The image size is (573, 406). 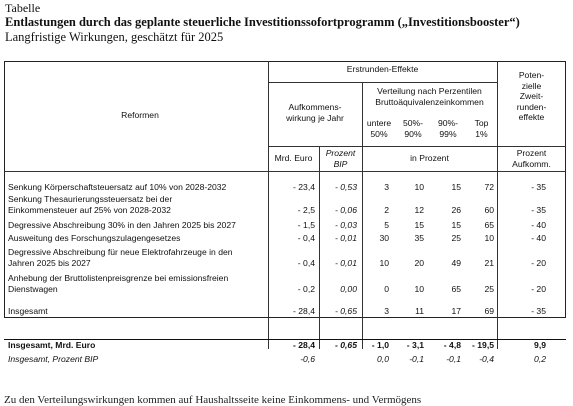 I want to click on row-value-p2: 15, so click(x=419, y=225).